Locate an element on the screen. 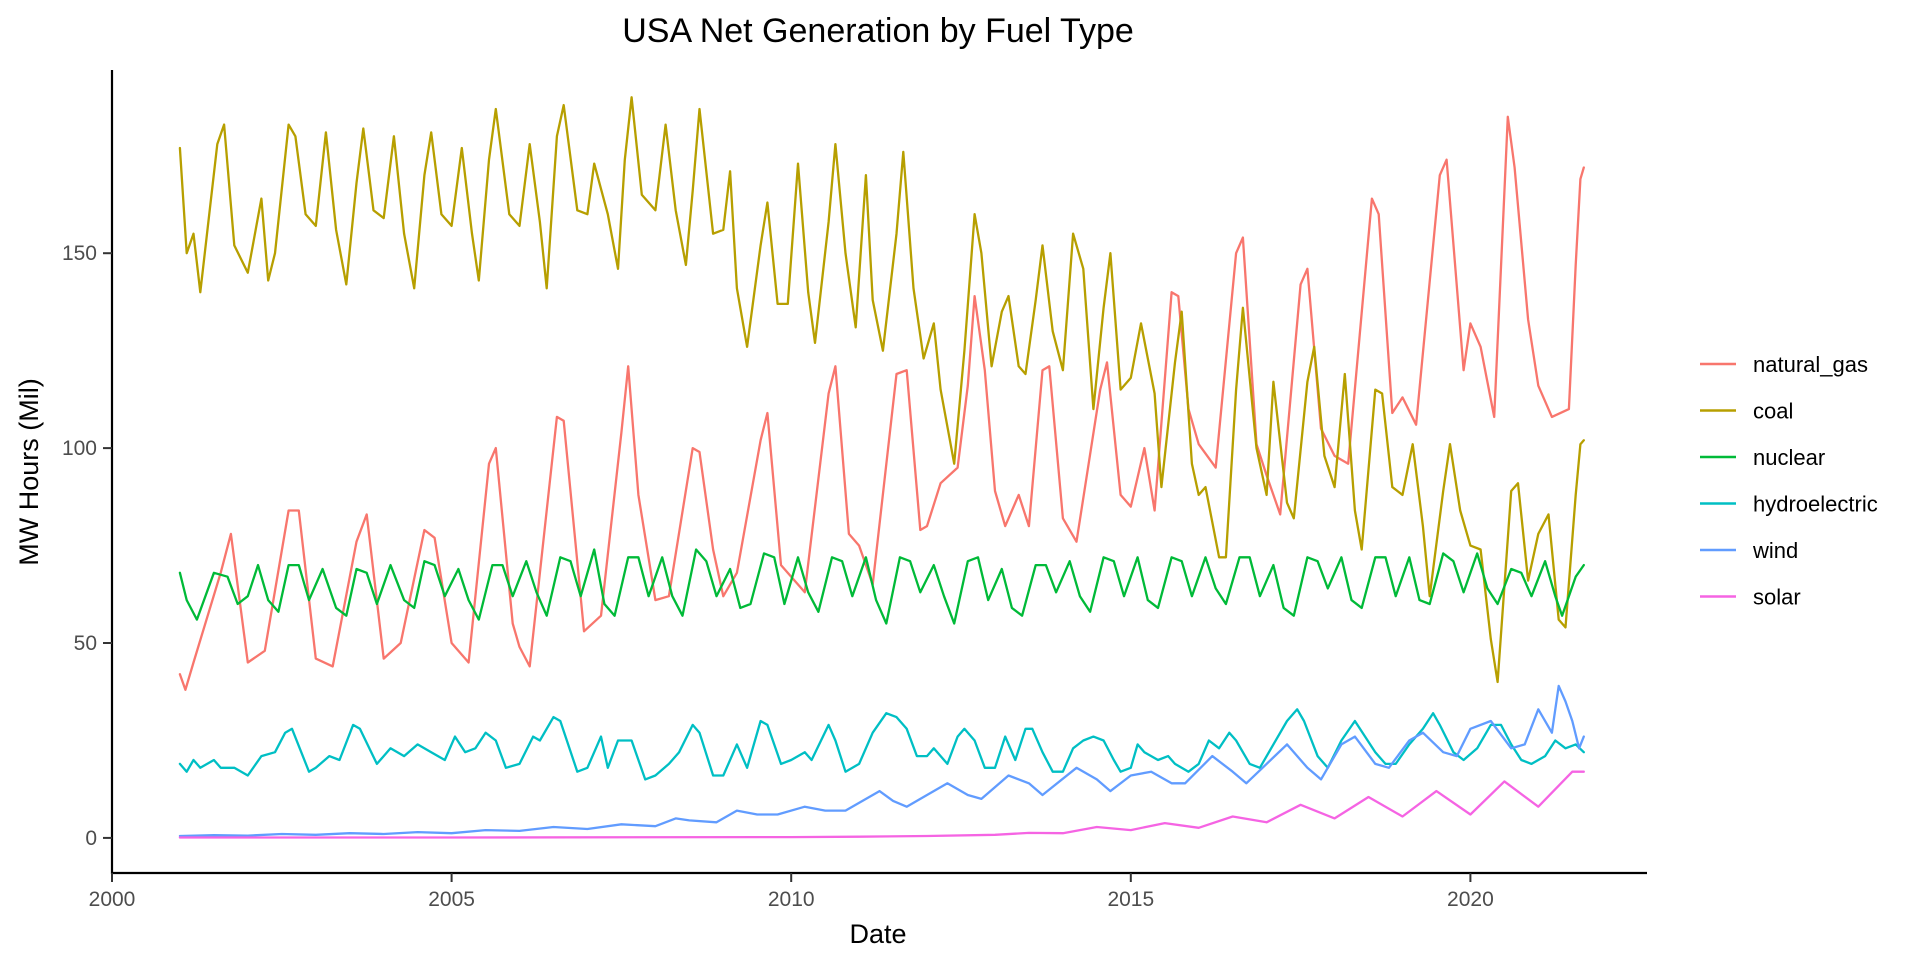 The height and width of the screenshot is (960, 1920). legend-item-hydroelectric: hydroelectric is located at coordinates (1789, 504).